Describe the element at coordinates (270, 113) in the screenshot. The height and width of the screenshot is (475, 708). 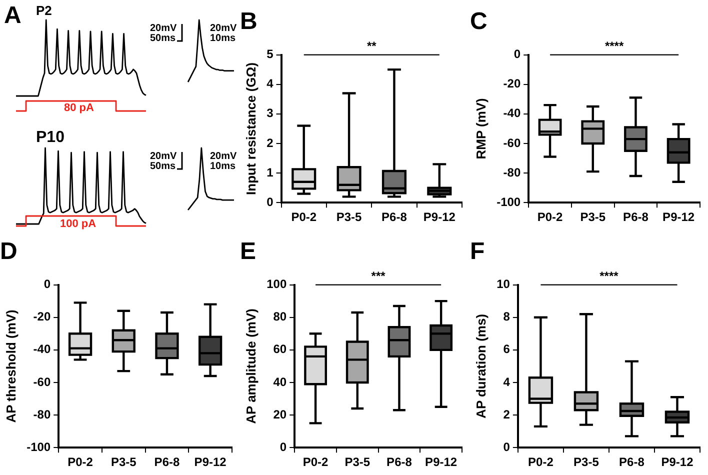
I see `y-tick-label: 3` at that location.